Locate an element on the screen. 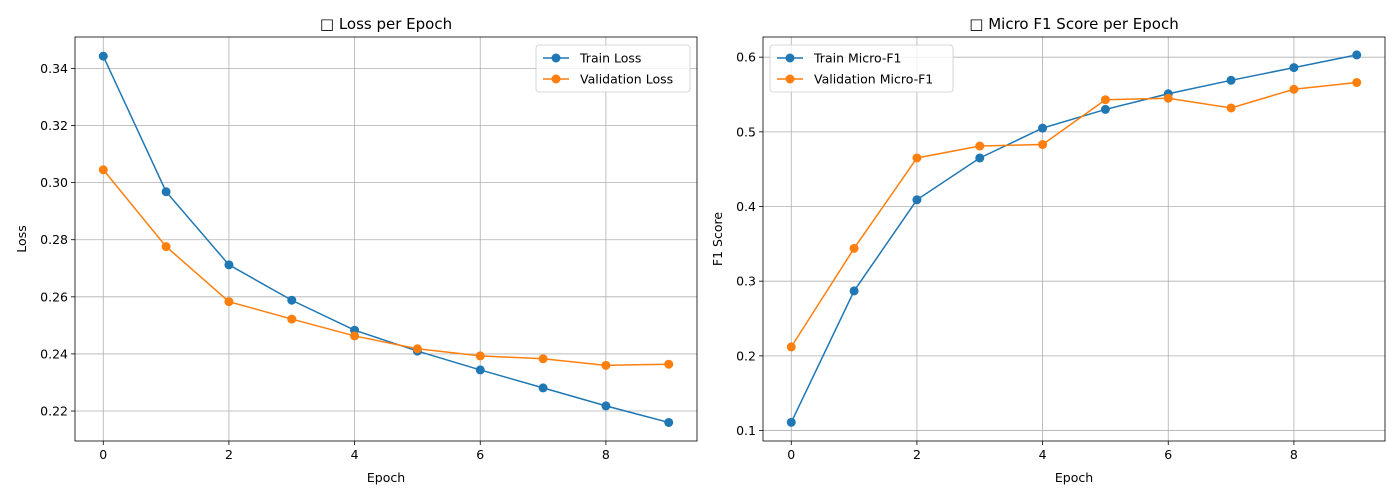 The width and height of the screenshot is (1400, 500). y-tick-label: 0.30 is located at coordinates (54, 182).